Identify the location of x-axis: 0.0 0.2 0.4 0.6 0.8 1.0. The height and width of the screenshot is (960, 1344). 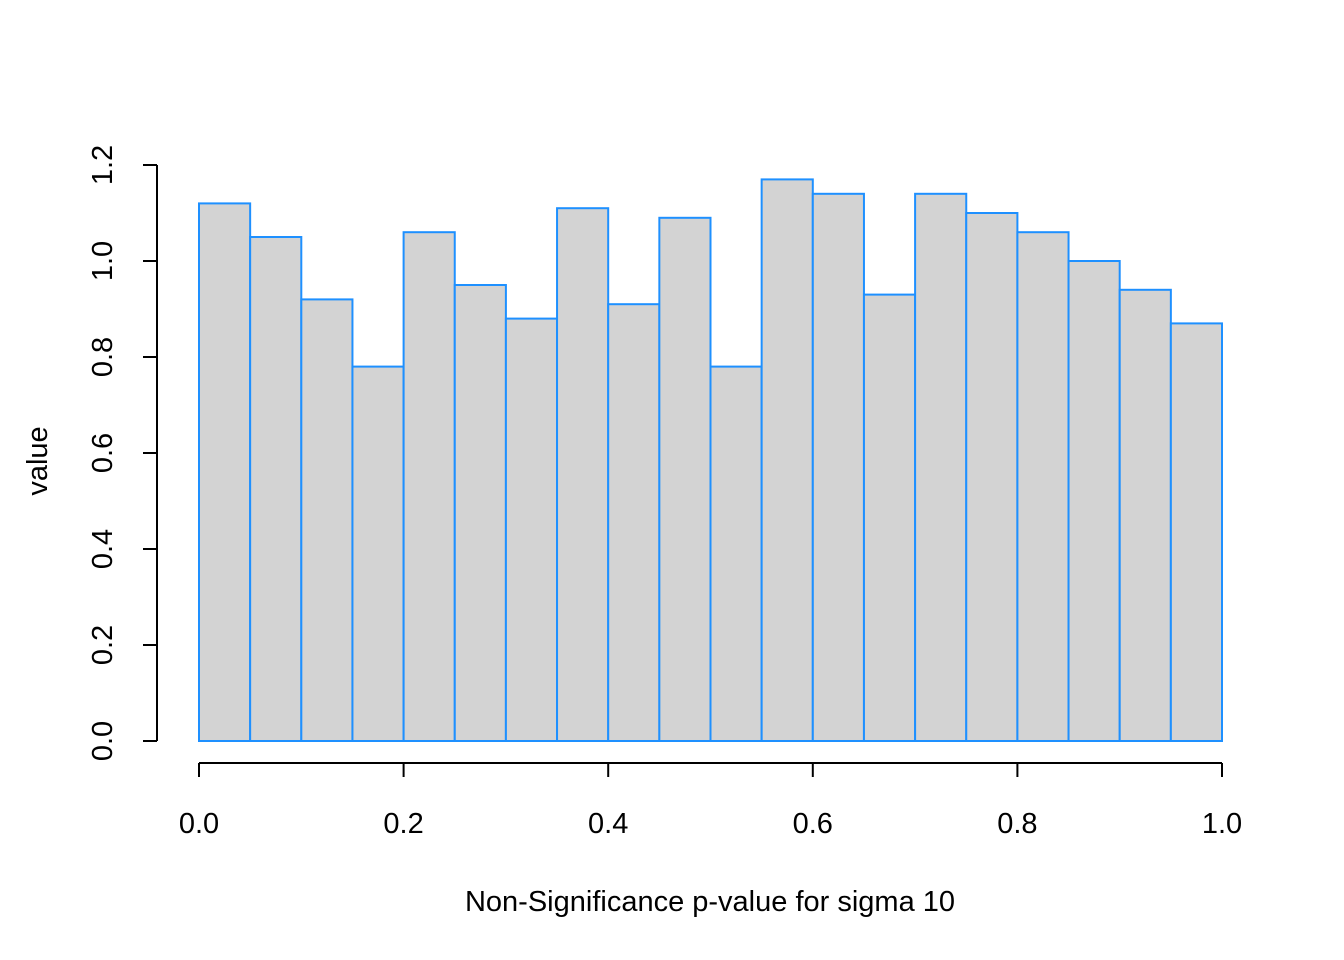
(710, 801).